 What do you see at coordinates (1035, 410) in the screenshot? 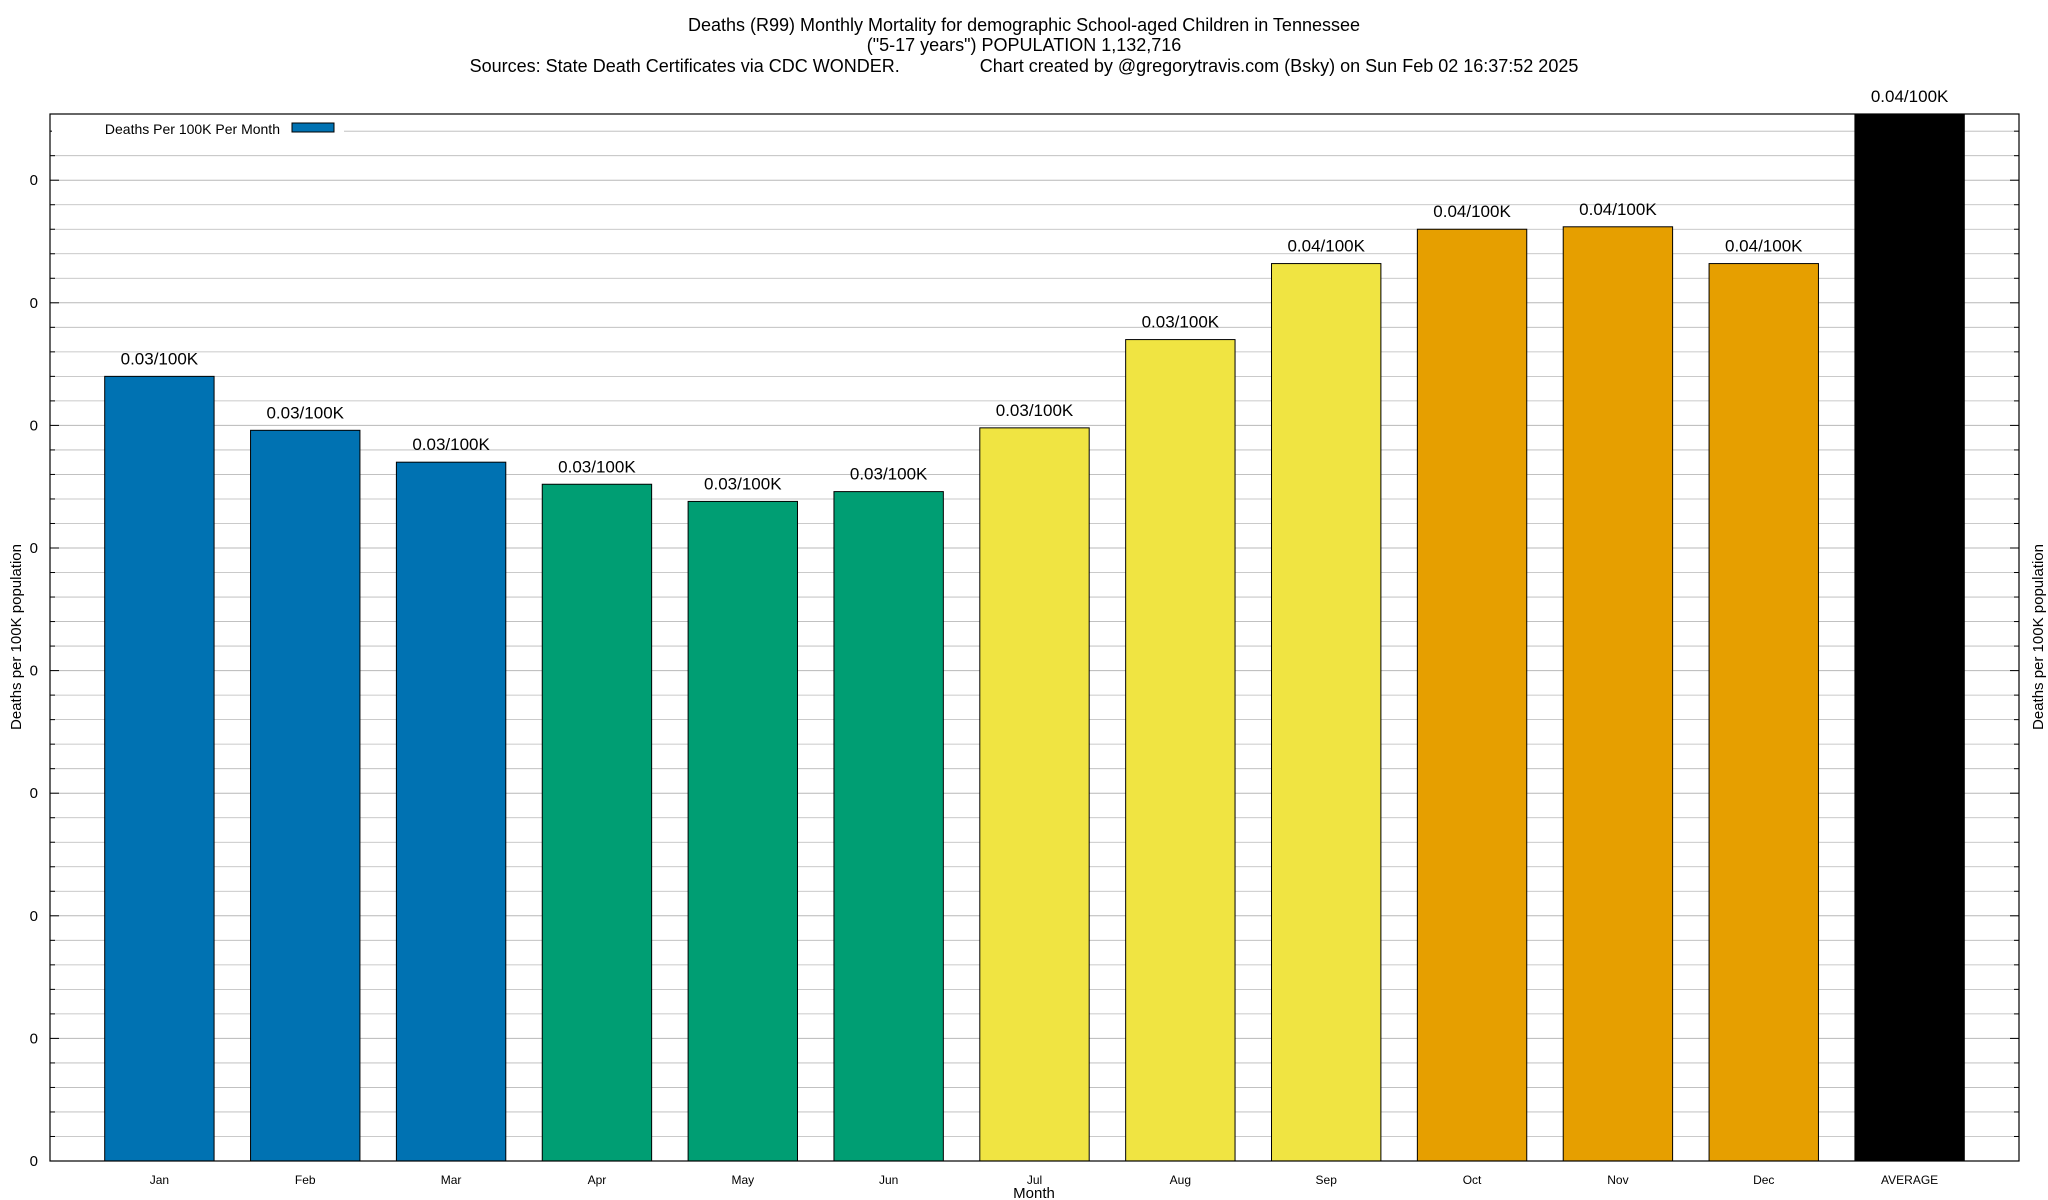
I see `data-label-jul: 0.03/100K` at bounding box center [1035, 410].